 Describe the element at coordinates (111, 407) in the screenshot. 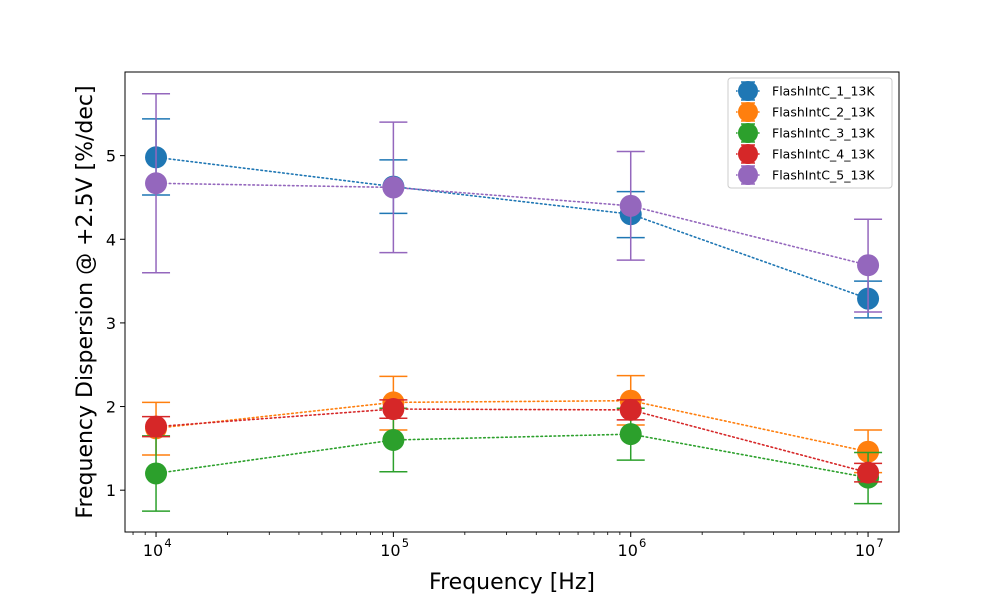

I see `y-tick-label: 2` at that location.